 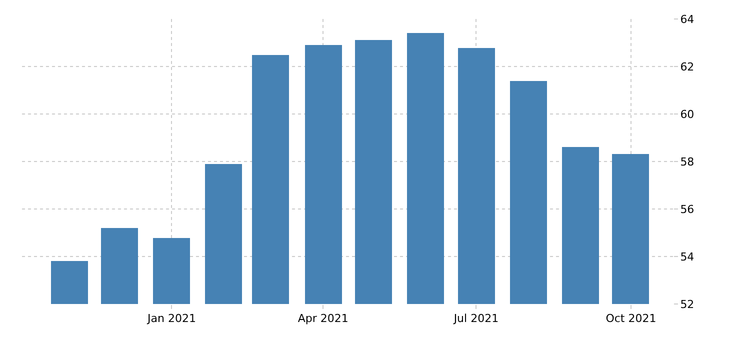 What do you see at coordinates (171, 319) in the screenshot?
I see `x-tick-label: Jan 2021` at bounding box center [171, 319].